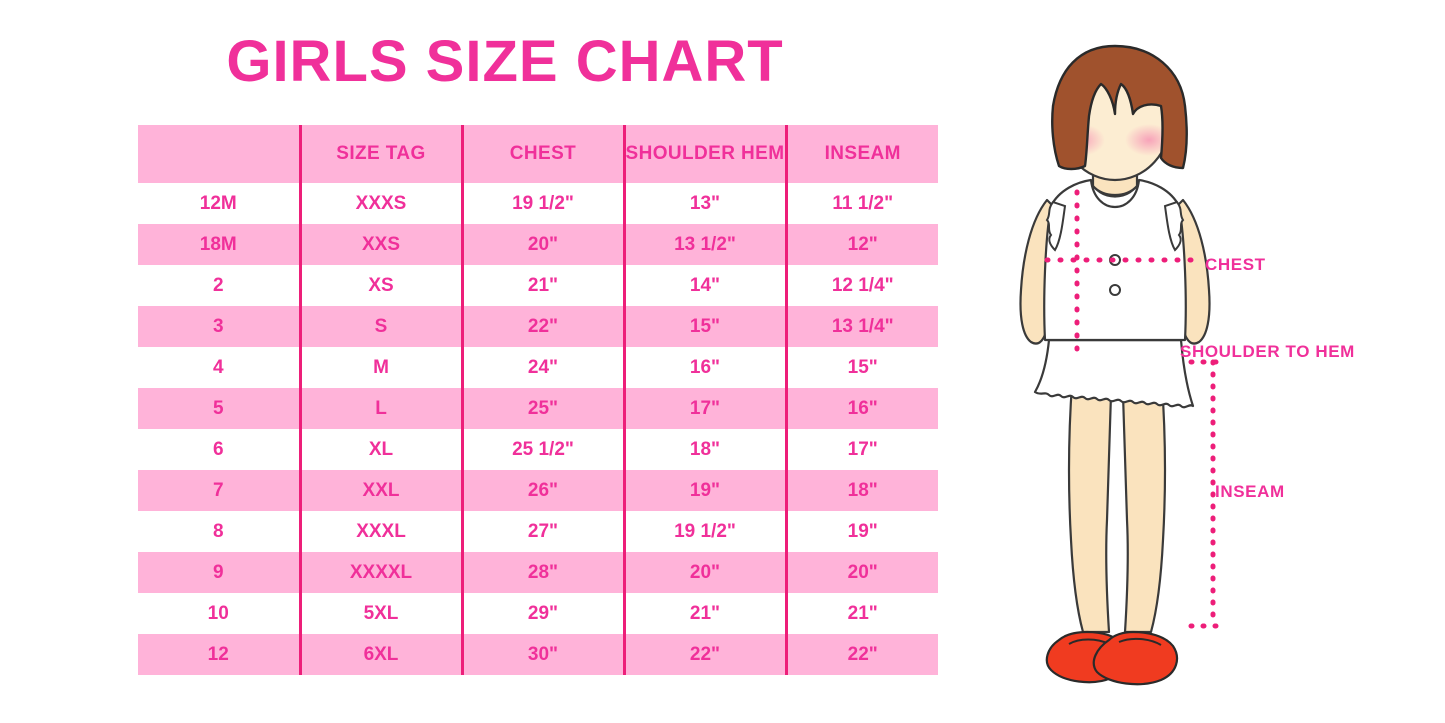 Image resolution: width=1445 pixels, height=723 pixels. Describe the element at coordinates (704, 531) in the screenshot. I see `cell-shoulder-hem: 19 1/2"` at that location.